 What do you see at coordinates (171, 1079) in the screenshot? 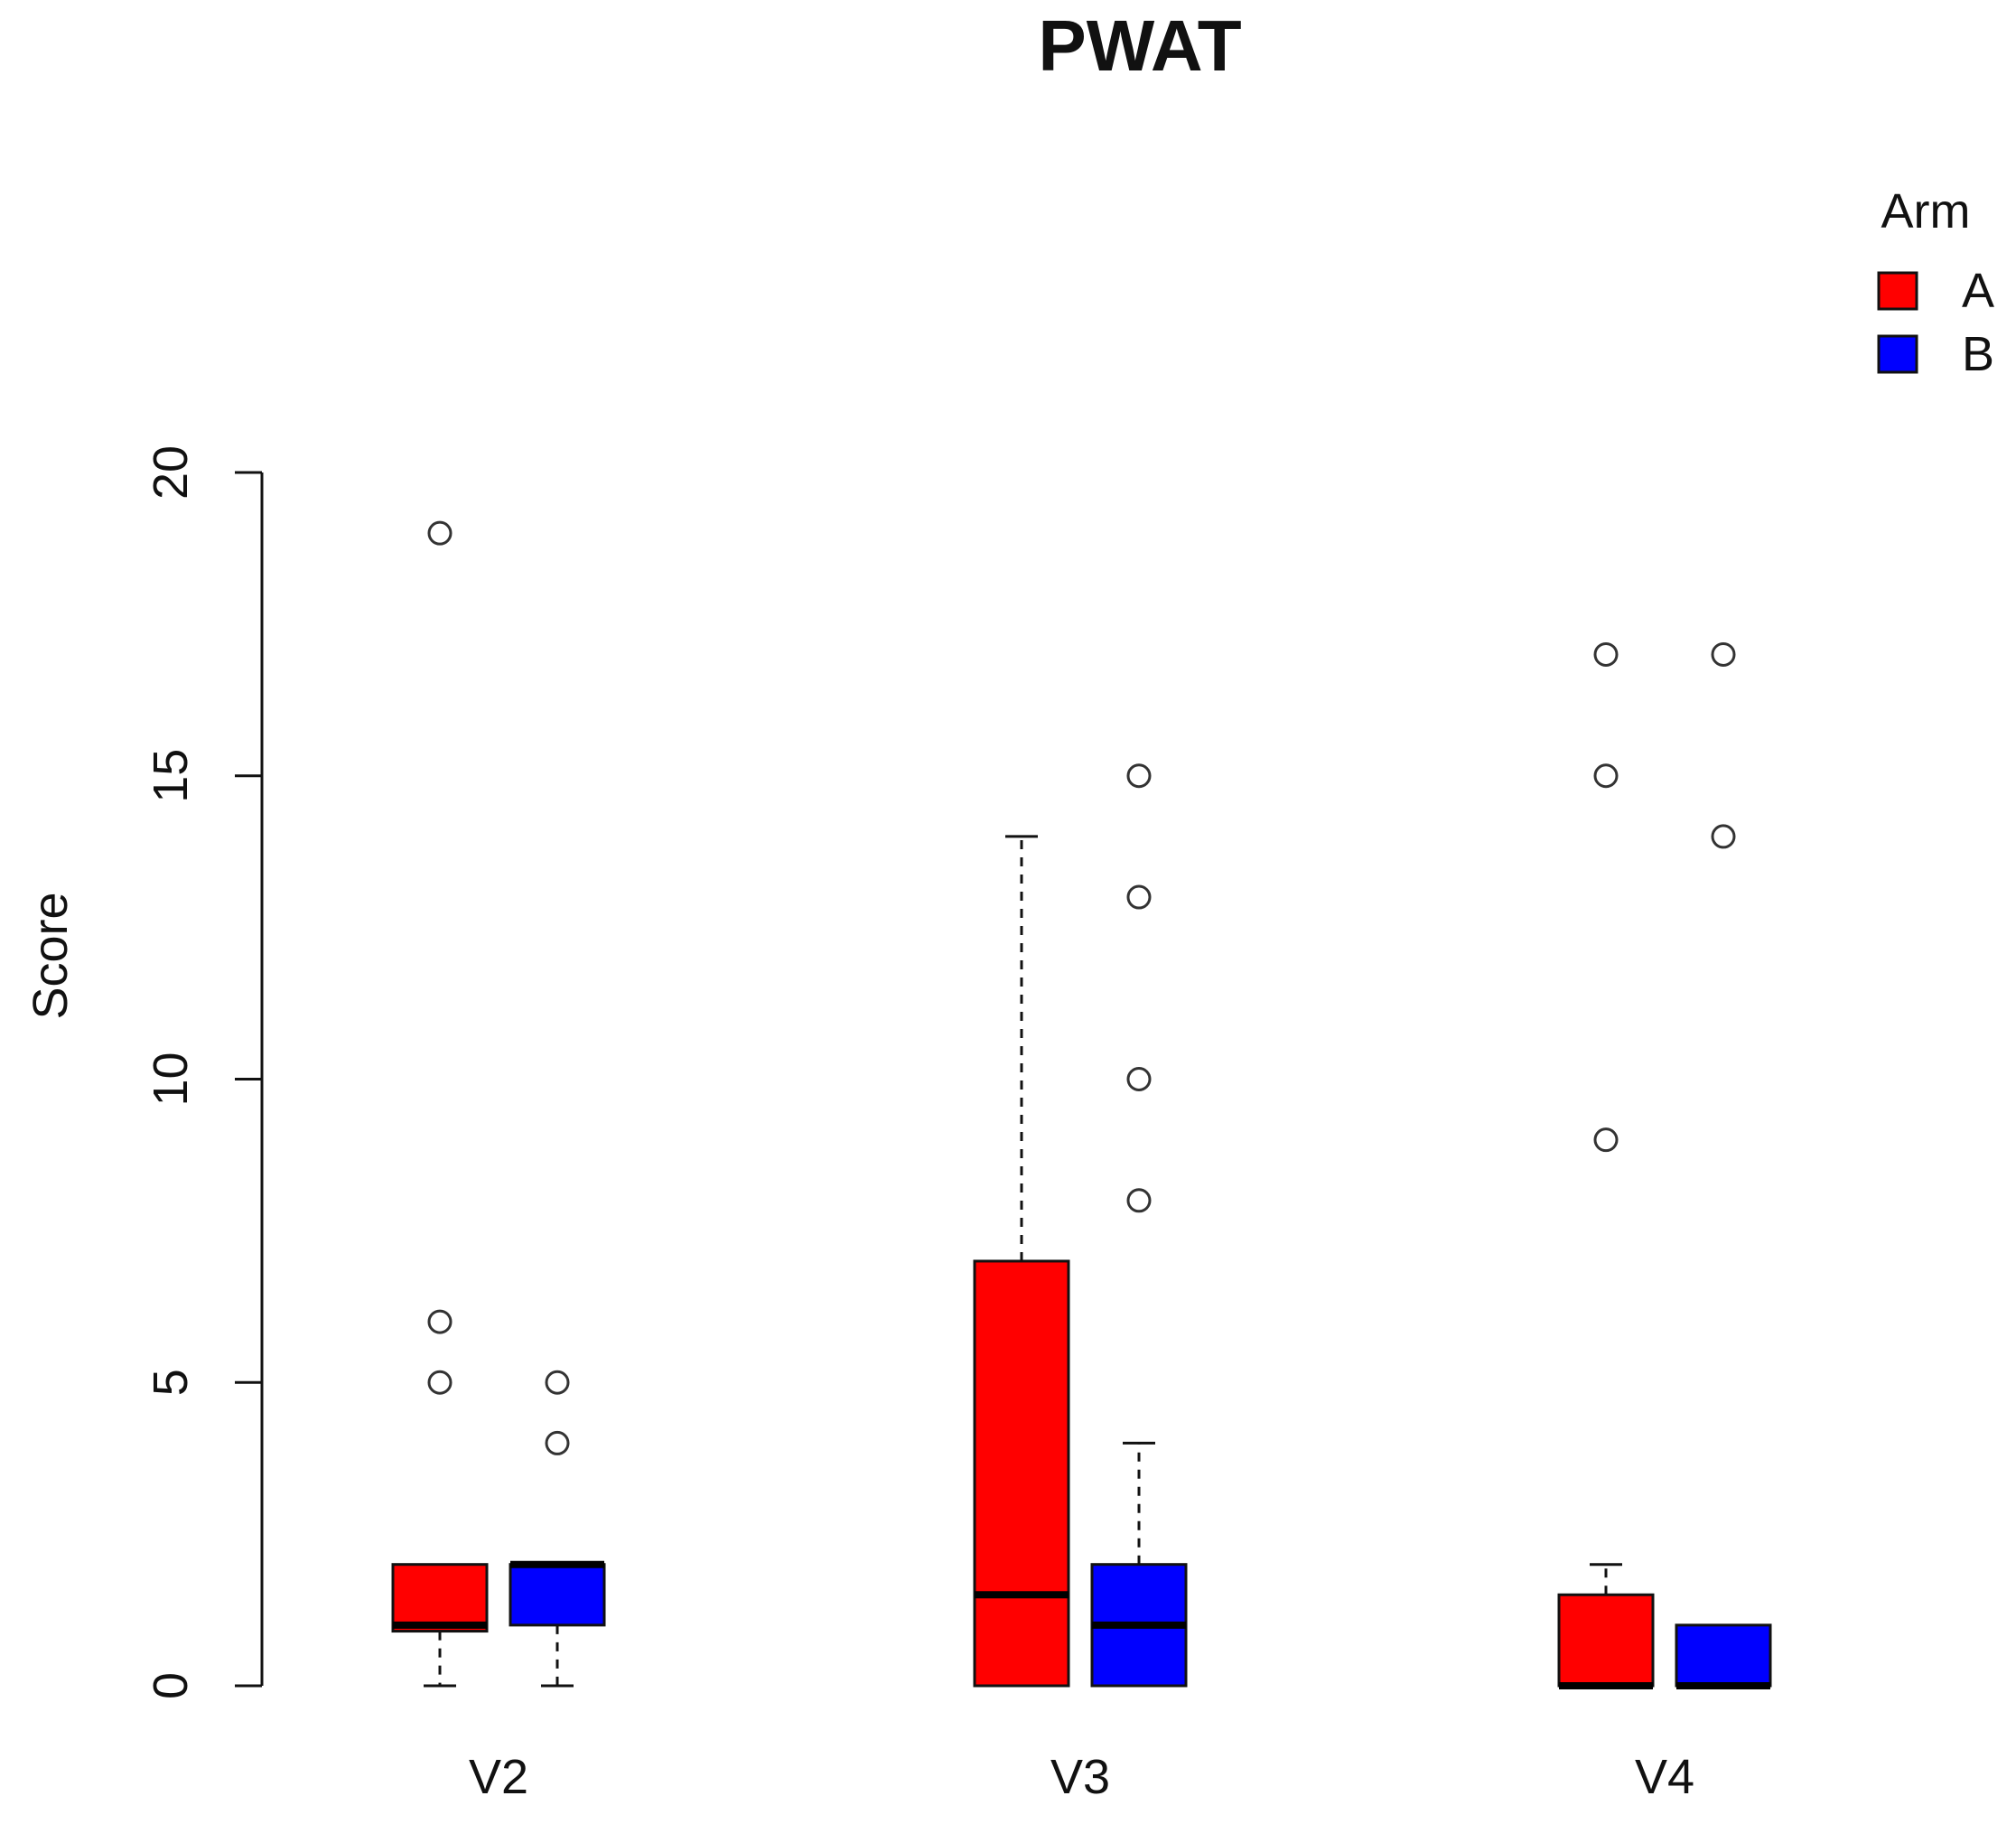
I see `y-tick-label: 10` at bounding box center [171, 1079].